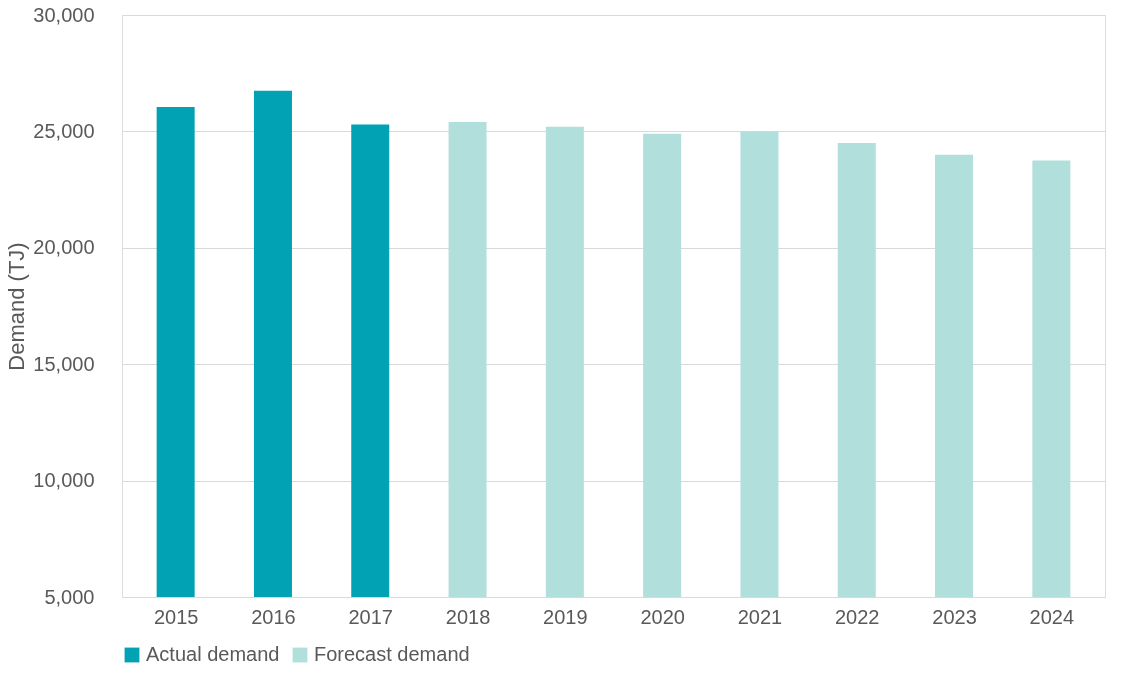 The image size is (1131, 691). What do you see at coordinates (17, 306) in the screenshot?
I see `y-axis-title: Demand (TJ)` at bounding box center [17, 306].